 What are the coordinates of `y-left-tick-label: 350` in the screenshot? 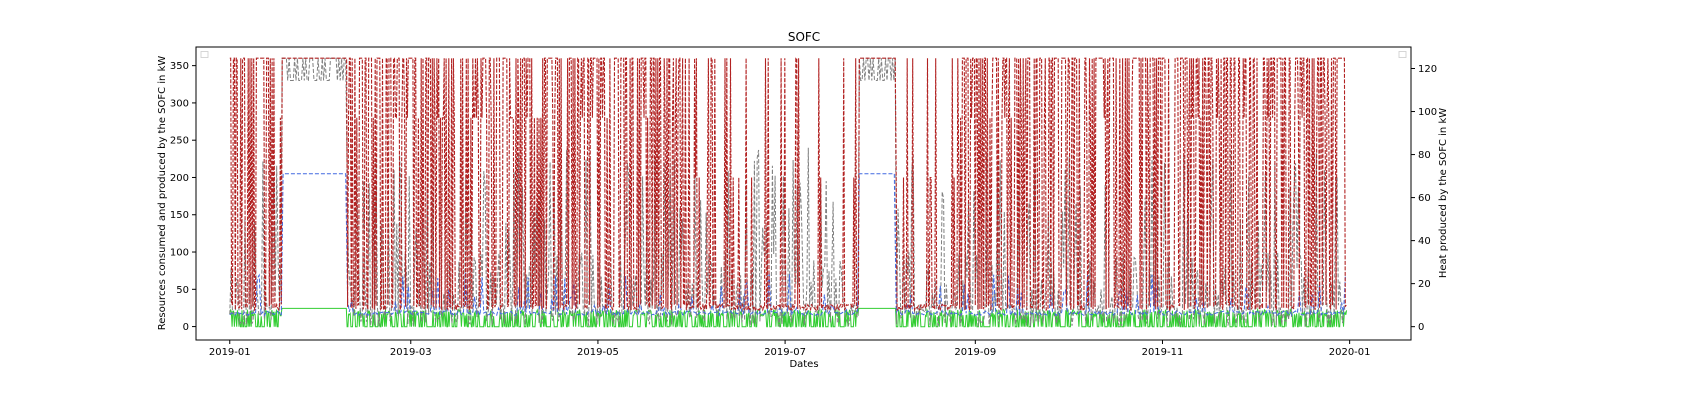 It's located at (179, 66).